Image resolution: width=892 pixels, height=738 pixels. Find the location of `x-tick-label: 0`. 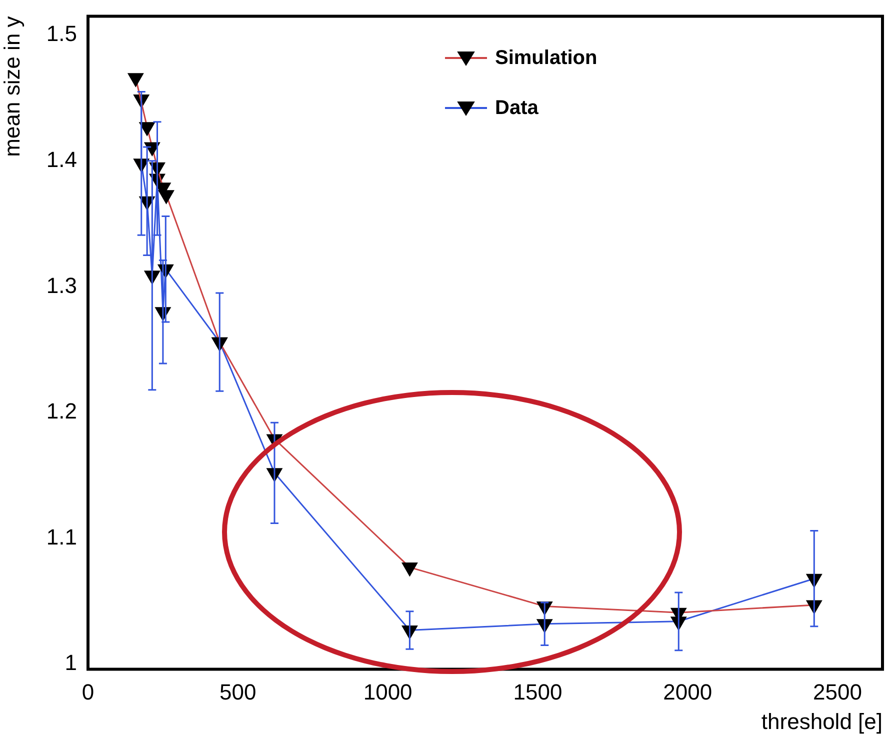

x-tick-label: 0 is located at coordinates (88, 691).